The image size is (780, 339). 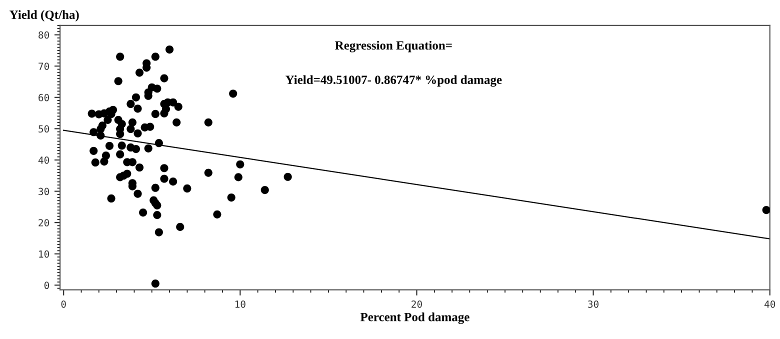 What do you see at coordinates (47, 286) in the screenshot?
I see `y-tick-label: 0` at bounding box center [47, 286].